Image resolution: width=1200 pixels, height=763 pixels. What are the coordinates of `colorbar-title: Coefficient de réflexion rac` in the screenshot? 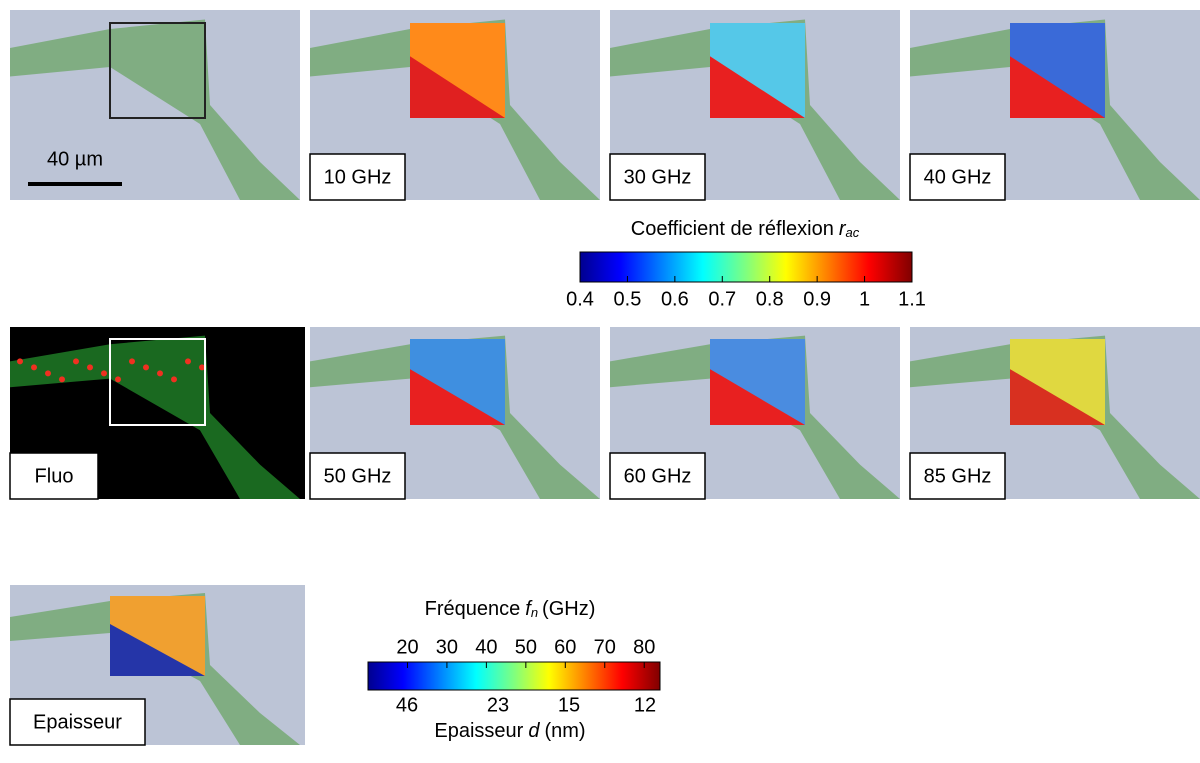 It's located at (745, 229).